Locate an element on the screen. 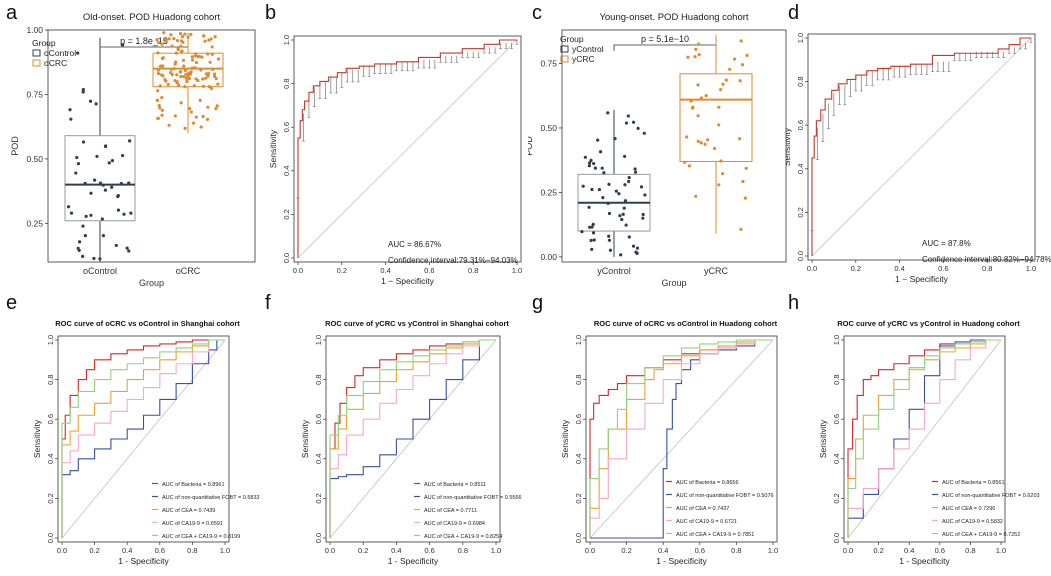  legend-entry: AUC of CEA = 0.7437 is located at coordinates (702, 509).